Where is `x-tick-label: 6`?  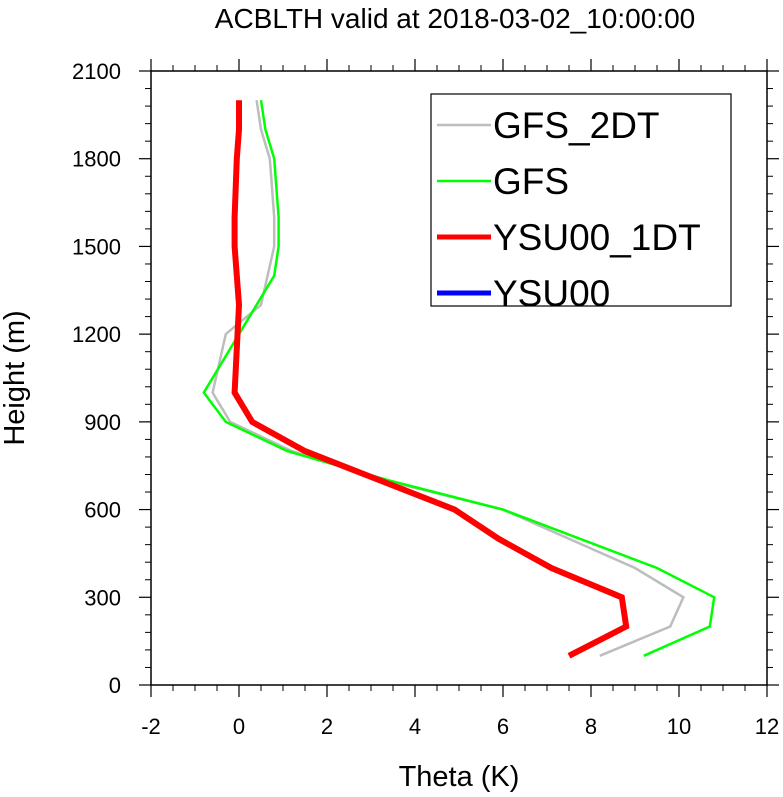
x-tick-label: 6 is located at coordinates (503, 726).